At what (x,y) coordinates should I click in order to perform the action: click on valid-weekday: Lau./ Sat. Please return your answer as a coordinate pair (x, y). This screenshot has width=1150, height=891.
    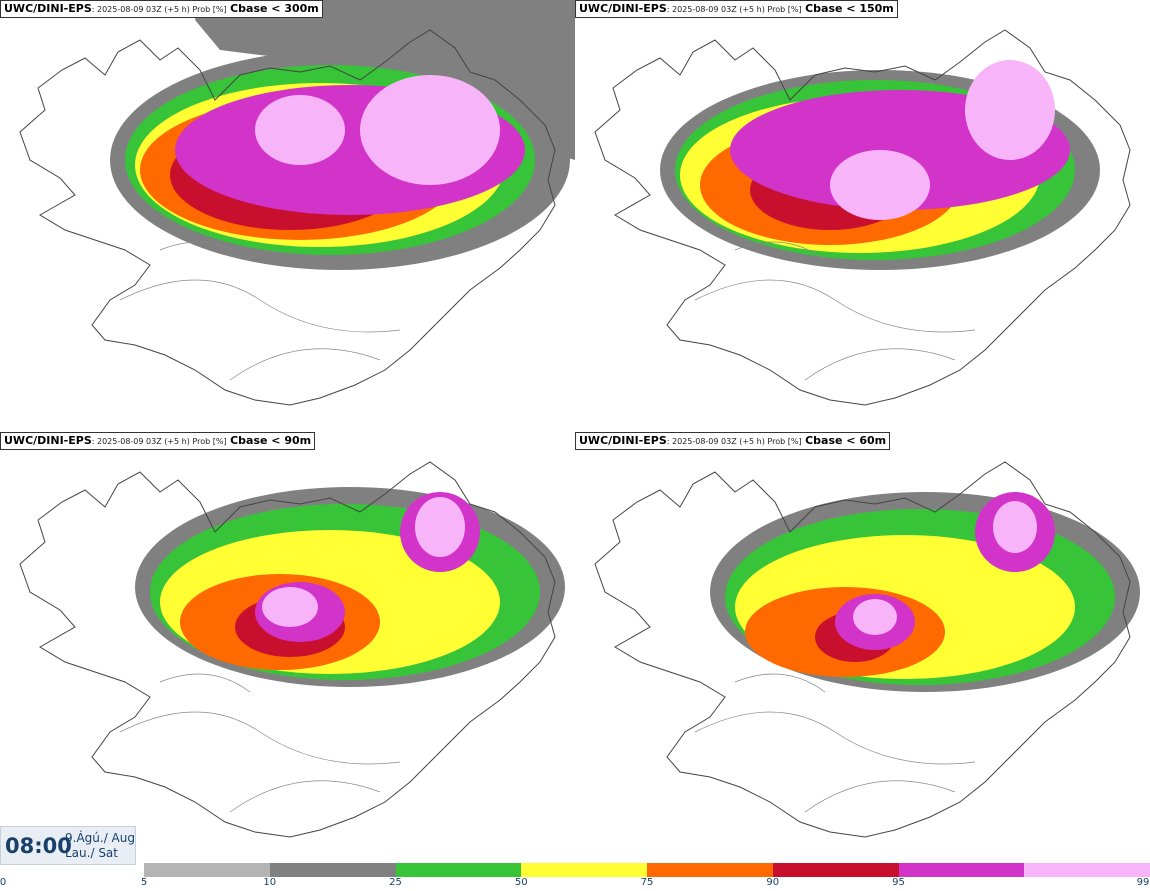
    Looking at the image, I should click on (91, 853).